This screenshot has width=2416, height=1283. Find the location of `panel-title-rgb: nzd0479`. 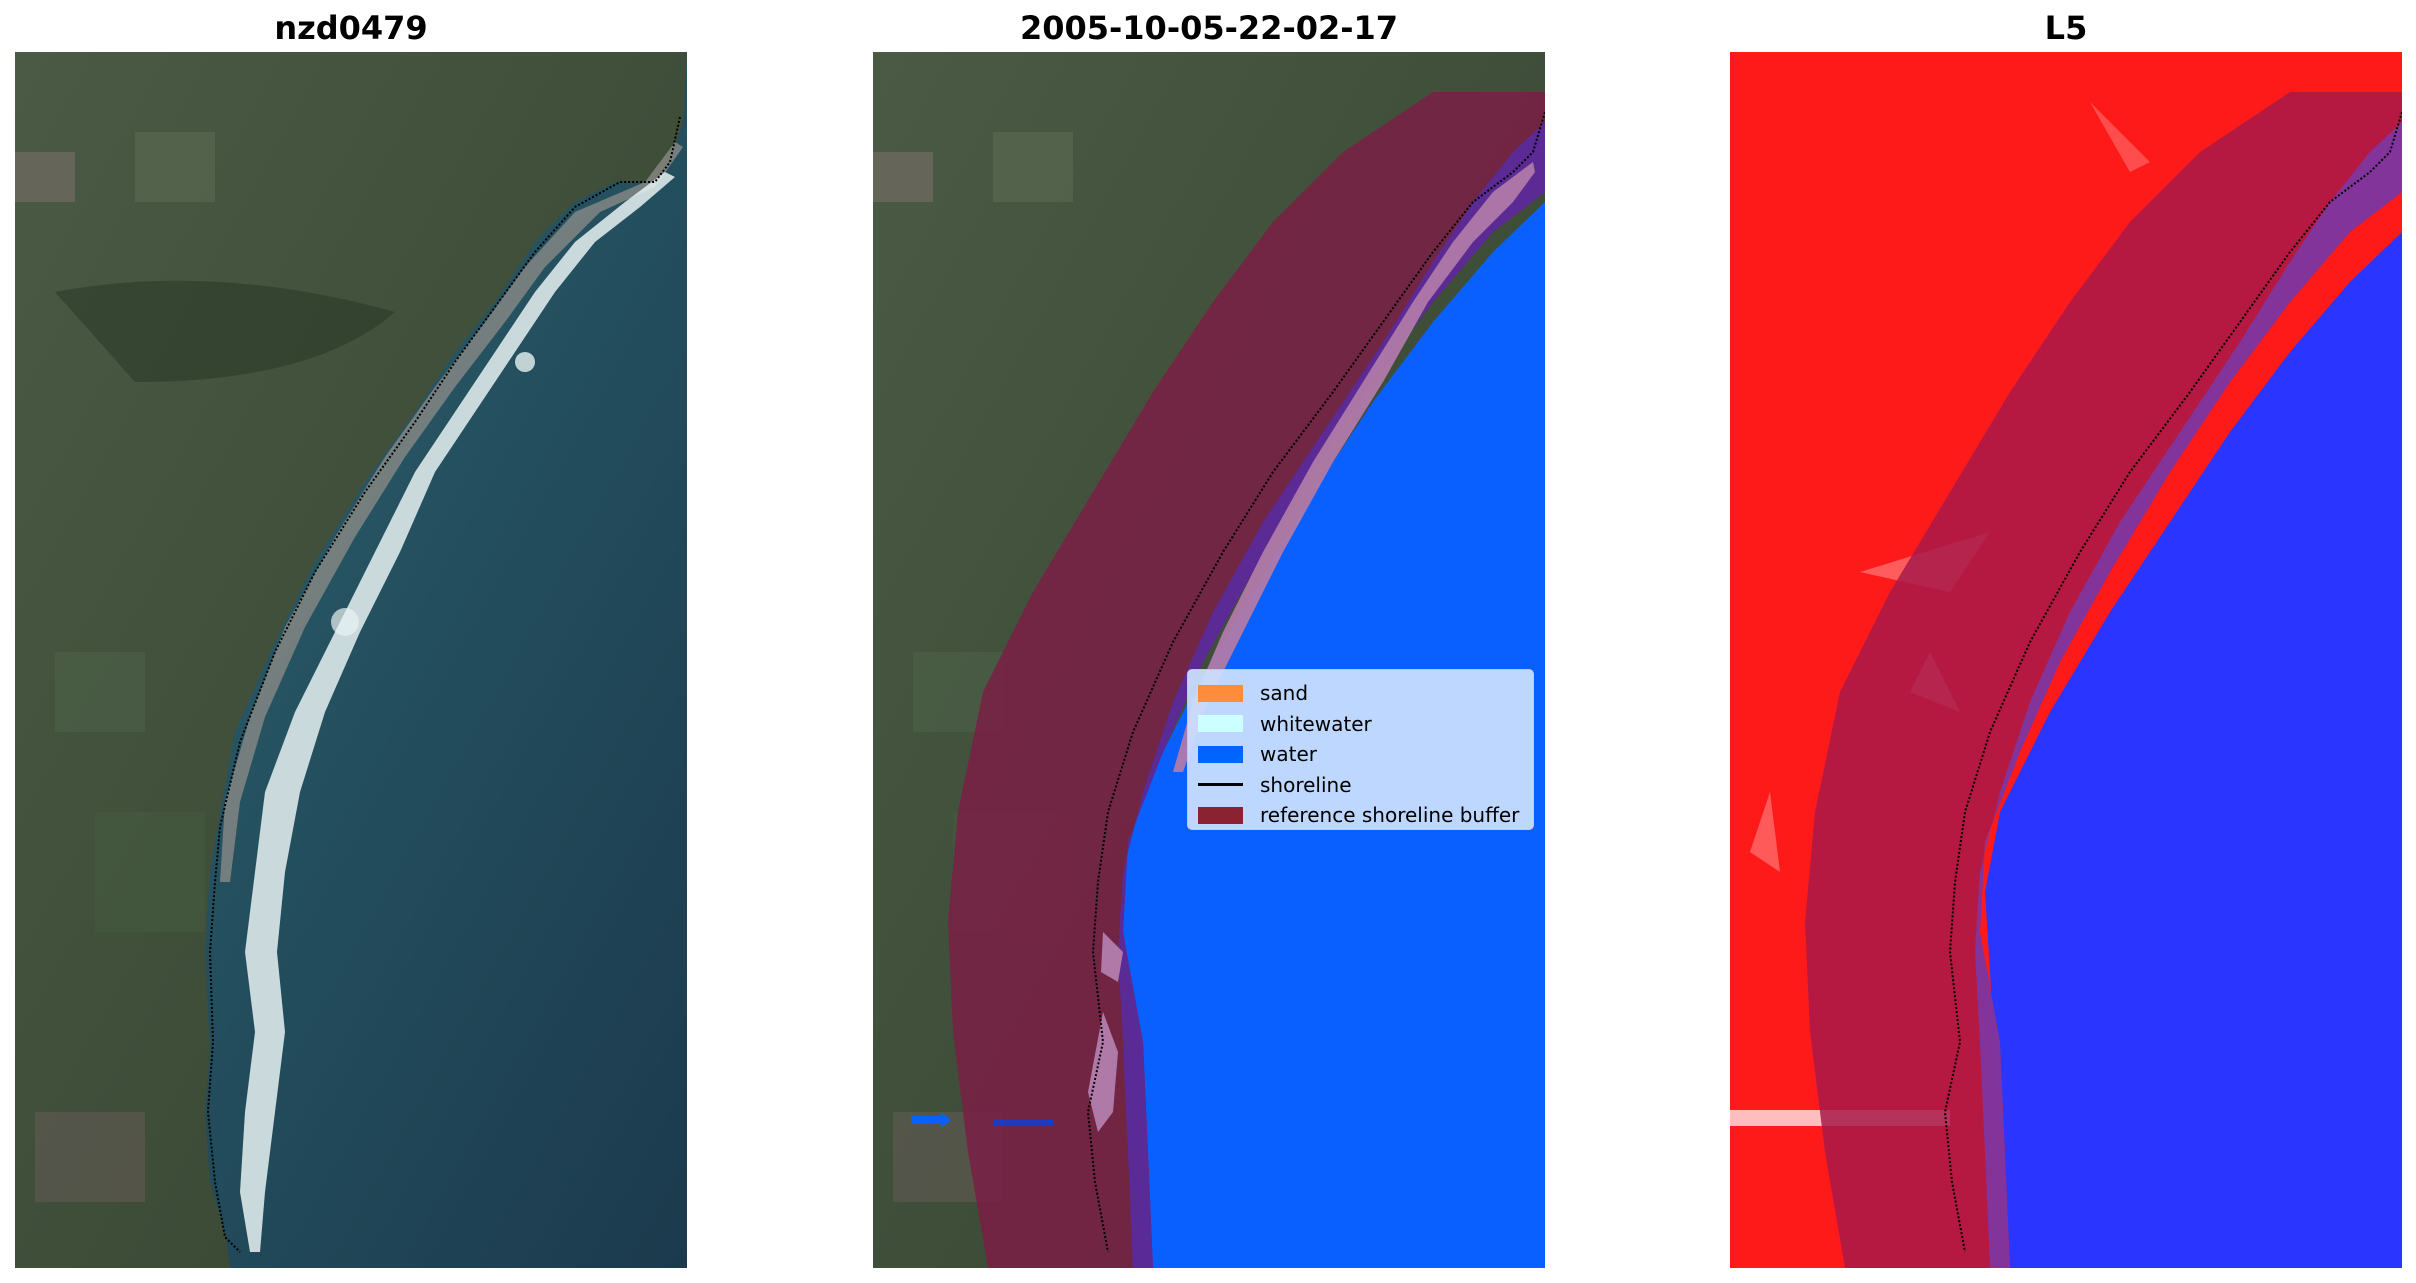

panel-title-rgb: nzd0479 is located at coordinates (351, 28).